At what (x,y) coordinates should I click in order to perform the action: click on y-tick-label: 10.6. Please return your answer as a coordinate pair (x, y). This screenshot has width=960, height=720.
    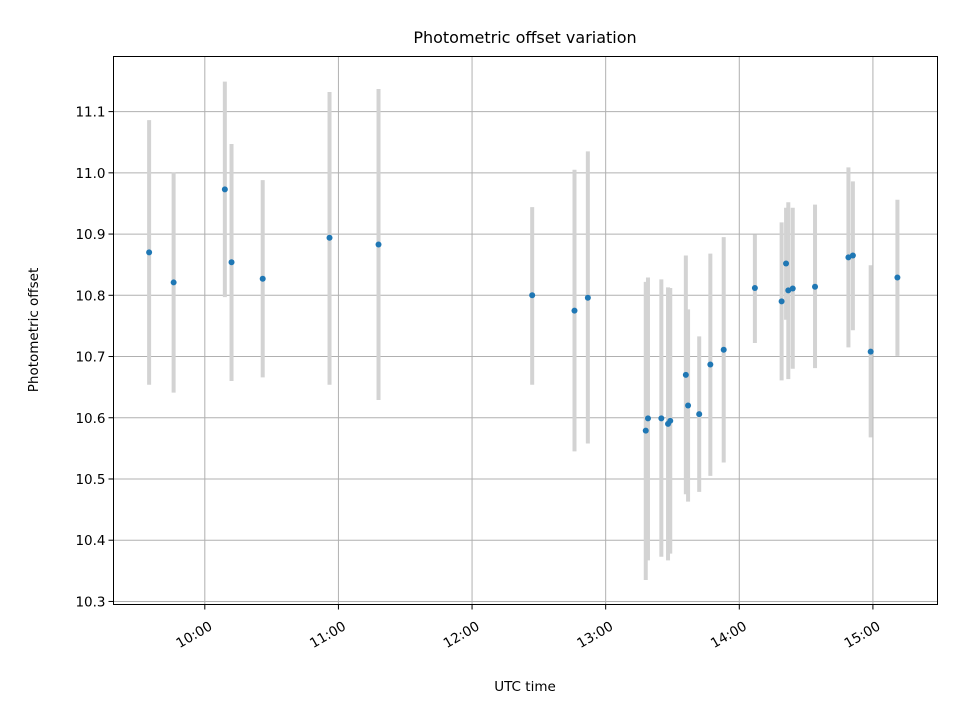
    Looking at the image, I should click on (90, 419).